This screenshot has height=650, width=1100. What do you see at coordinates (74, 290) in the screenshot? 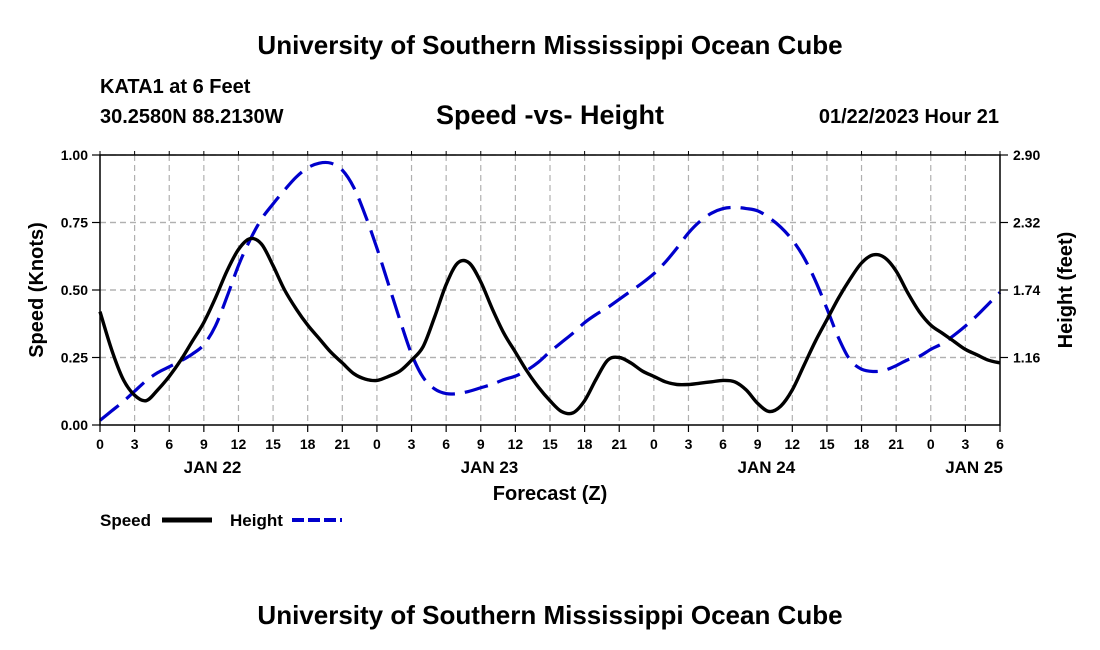
I see `y-tick-label: 0.50` at bounding box center [74, 290].